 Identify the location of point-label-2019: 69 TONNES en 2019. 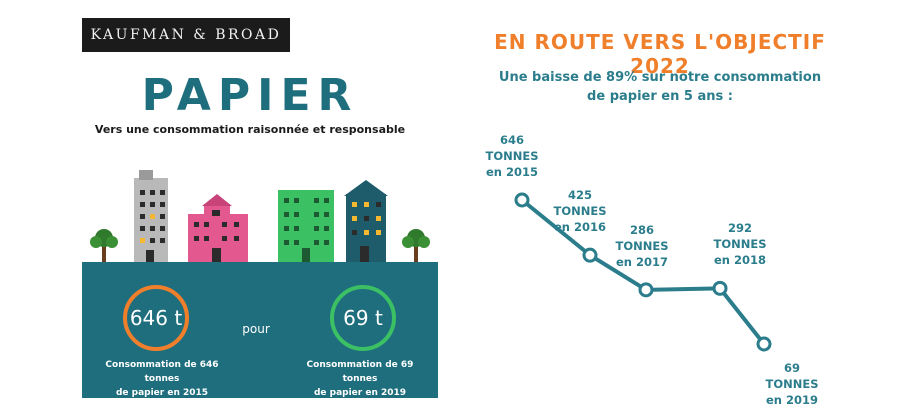
(792, 384).